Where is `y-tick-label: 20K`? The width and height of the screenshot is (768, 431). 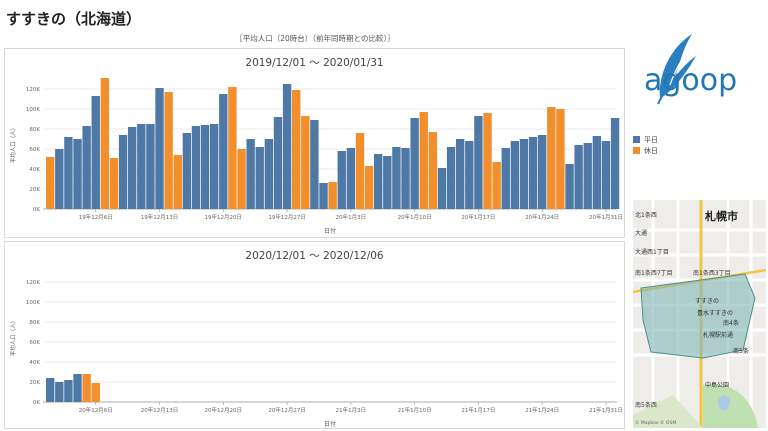 y-tick-label: 20K is located at coordinates (34, 383).